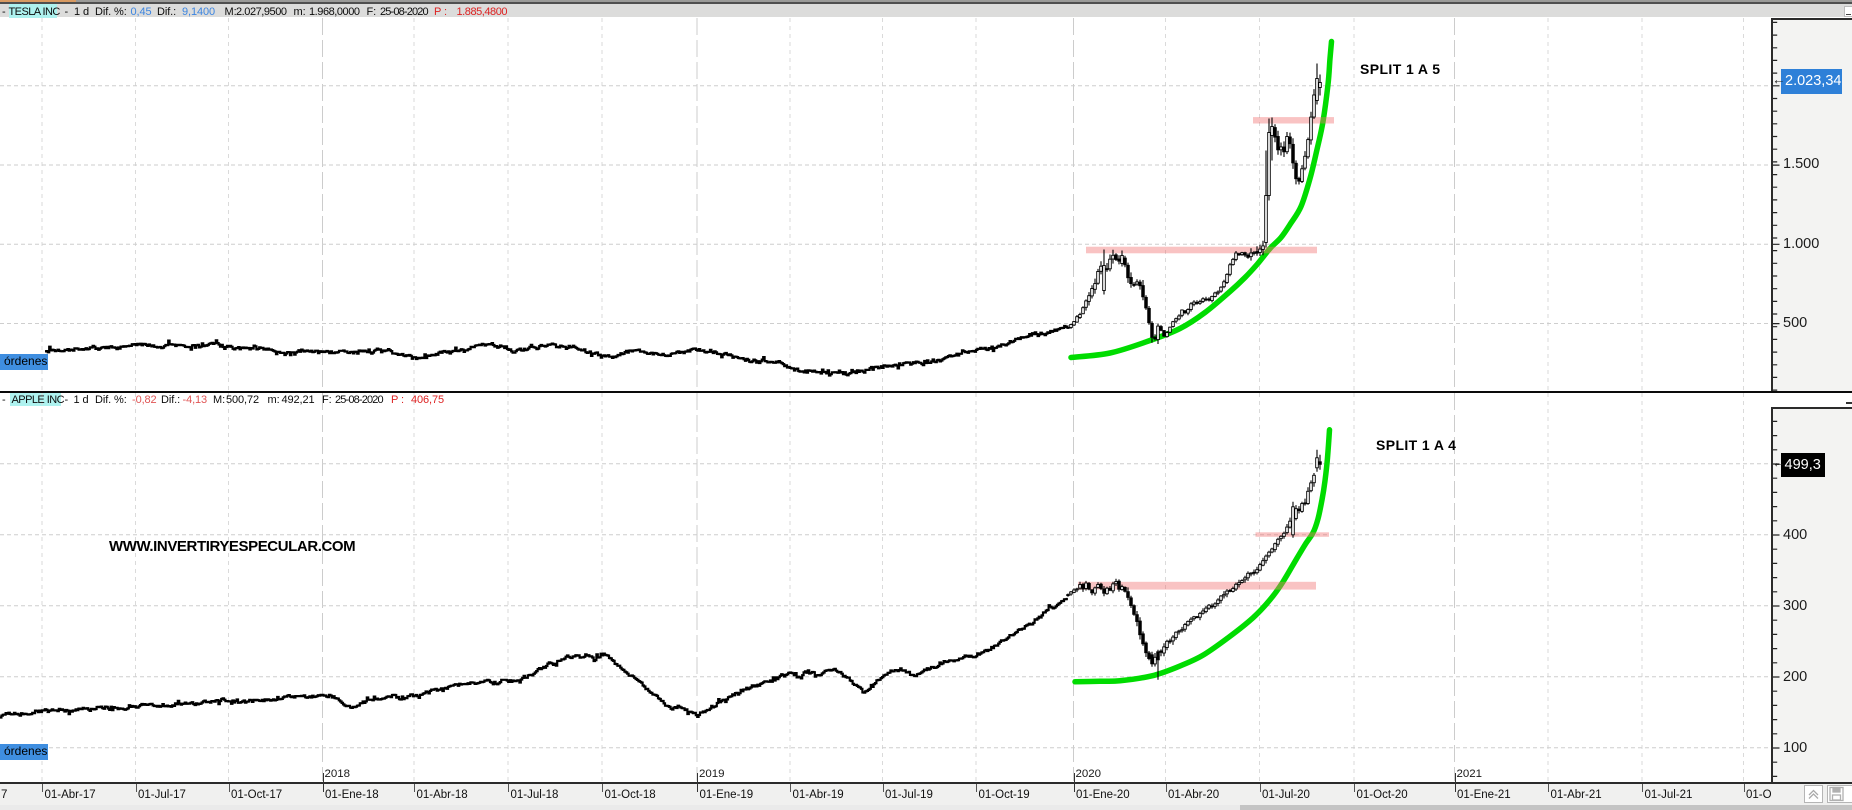 The width and height of the screenshot is (1852, 810). What do you see at coordinates (712, 774) in the screenshot?
I see `svg-text: 2019` at bounding box center [712, 774].